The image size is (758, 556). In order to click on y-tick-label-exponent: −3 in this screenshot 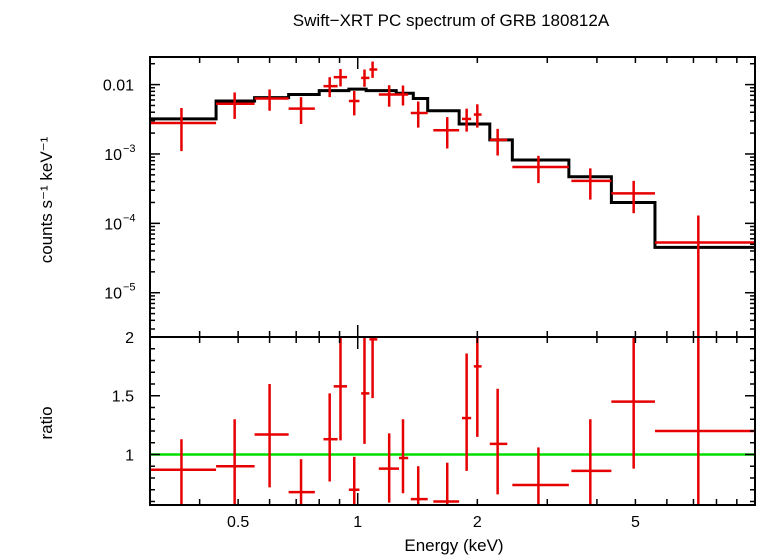, I will do `click(129, 149)`.